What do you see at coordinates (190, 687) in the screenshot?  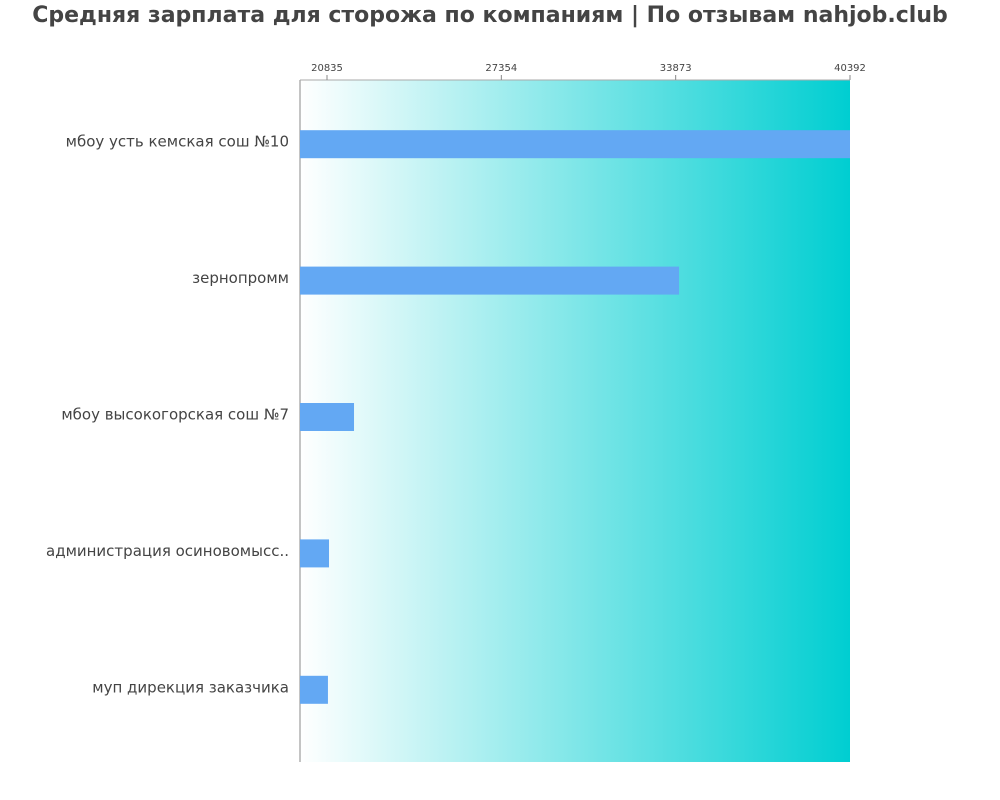 I see `y-tick-label: муп дирекция заказчика` at bounding box center [190, 687].